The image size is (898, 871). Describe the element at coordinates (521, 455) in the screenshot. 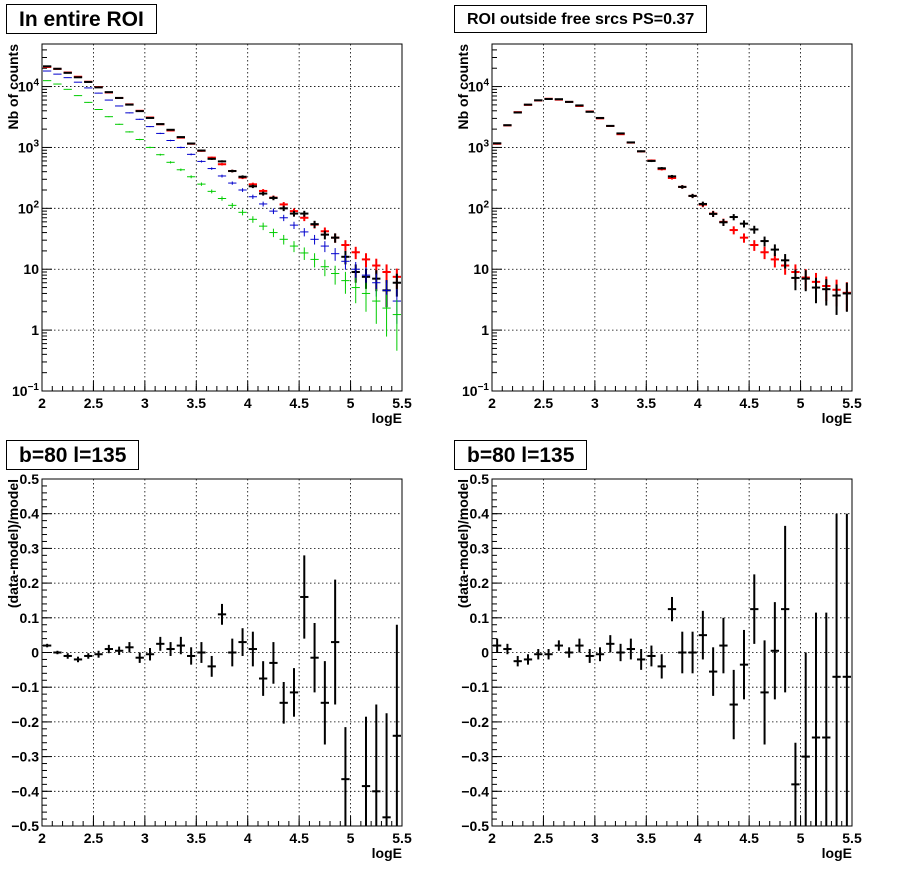

I see `panel-4-title: b=80 l=135` at that location.